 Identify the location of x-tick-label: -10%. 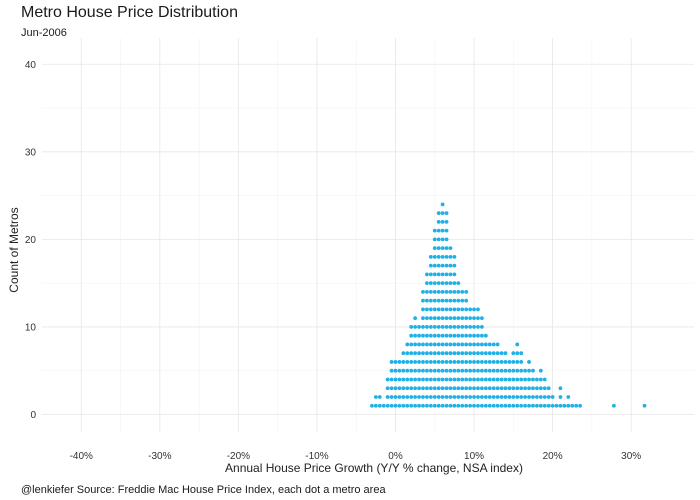
(316, 456).